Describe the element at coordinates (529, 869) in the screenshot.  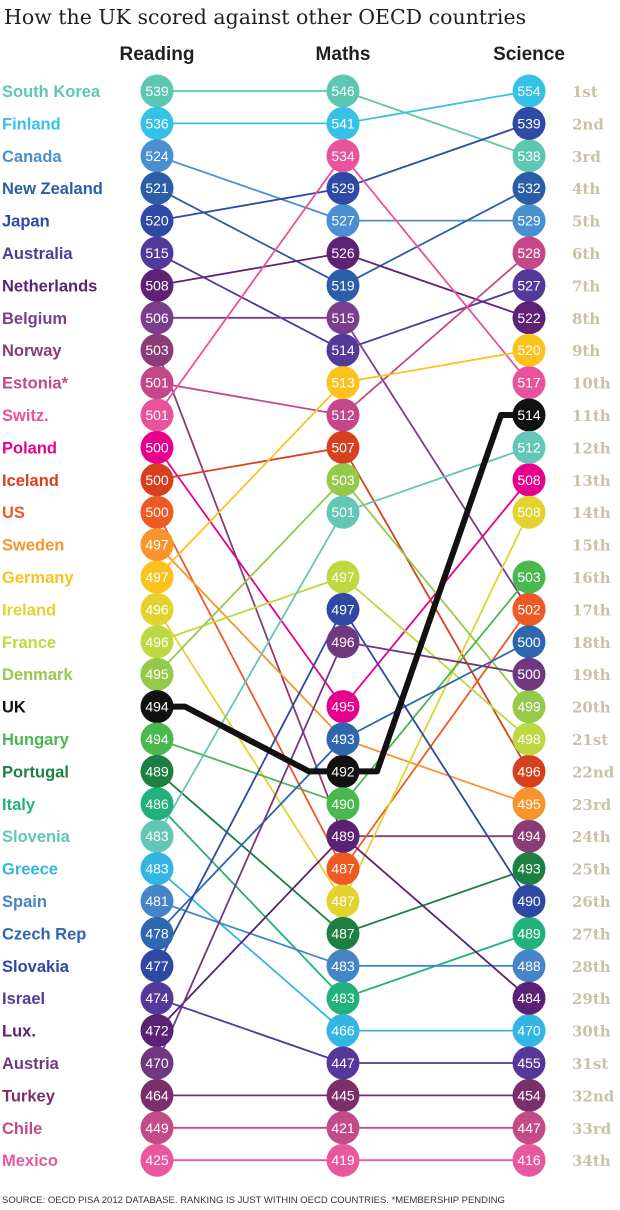
I see `score-label-portugal-science: 493` at that location.